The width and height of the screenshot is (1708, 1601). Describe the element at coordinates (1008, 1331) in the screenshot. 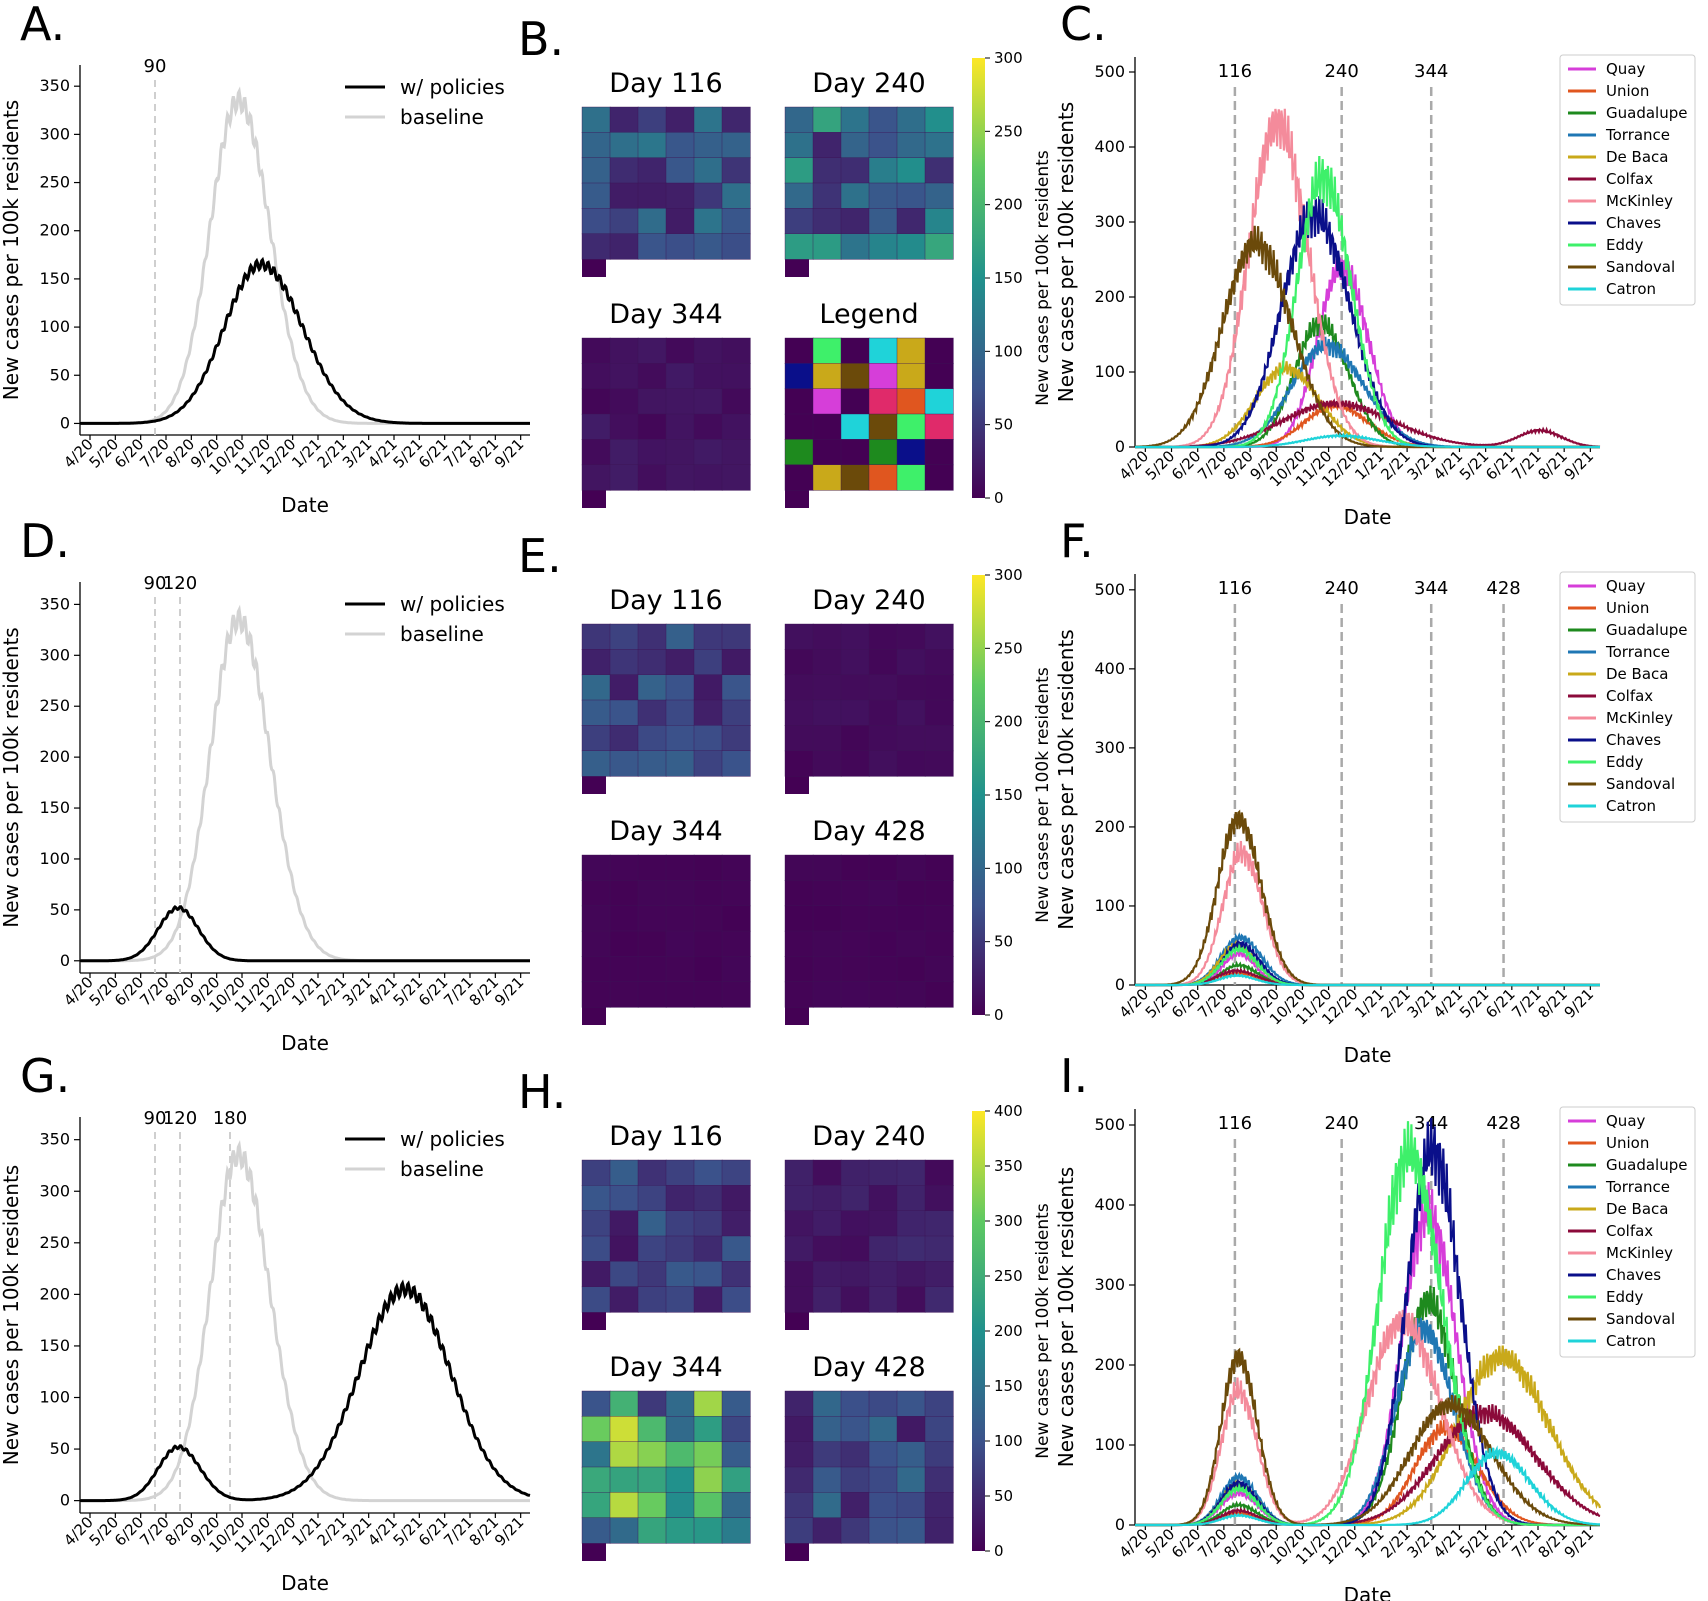

I see `colorbar-tick-label: 200` at that location.